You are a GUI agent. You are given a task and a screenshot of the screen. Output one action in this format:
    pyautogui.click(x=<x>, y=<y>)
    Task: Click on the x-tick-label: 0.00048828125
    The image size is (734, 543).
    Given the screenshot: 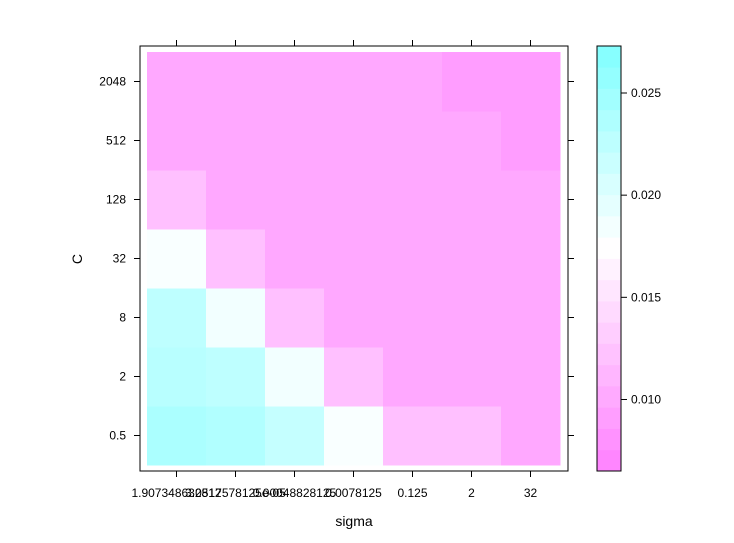 What is the action you would take?
    pyautogui.click(x=295, y=493)
    